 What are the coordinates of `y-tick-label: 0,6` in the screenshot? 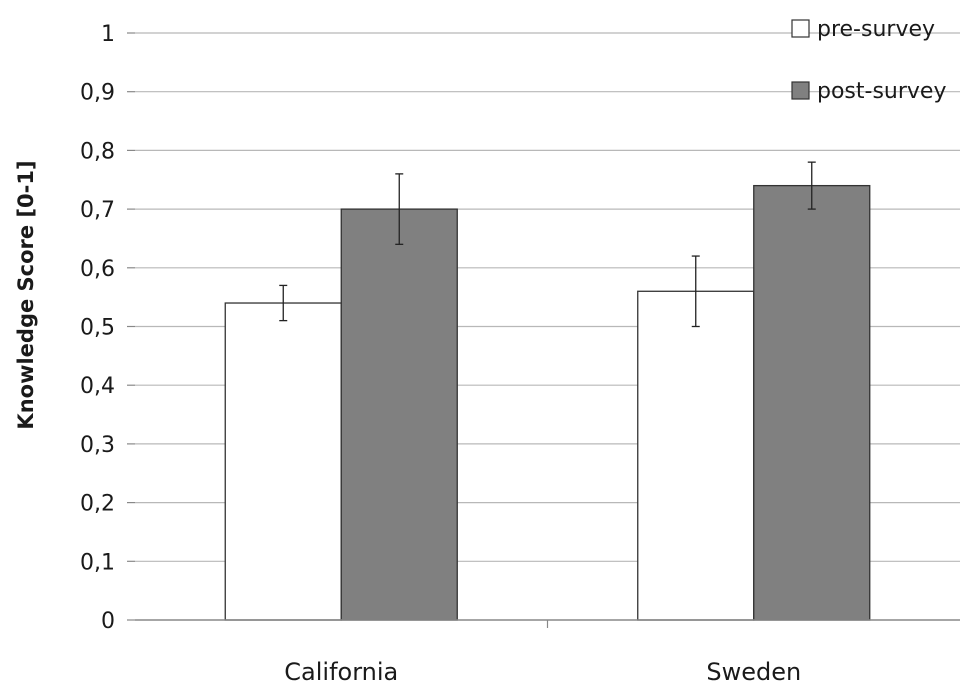 It's located at (97, 269).